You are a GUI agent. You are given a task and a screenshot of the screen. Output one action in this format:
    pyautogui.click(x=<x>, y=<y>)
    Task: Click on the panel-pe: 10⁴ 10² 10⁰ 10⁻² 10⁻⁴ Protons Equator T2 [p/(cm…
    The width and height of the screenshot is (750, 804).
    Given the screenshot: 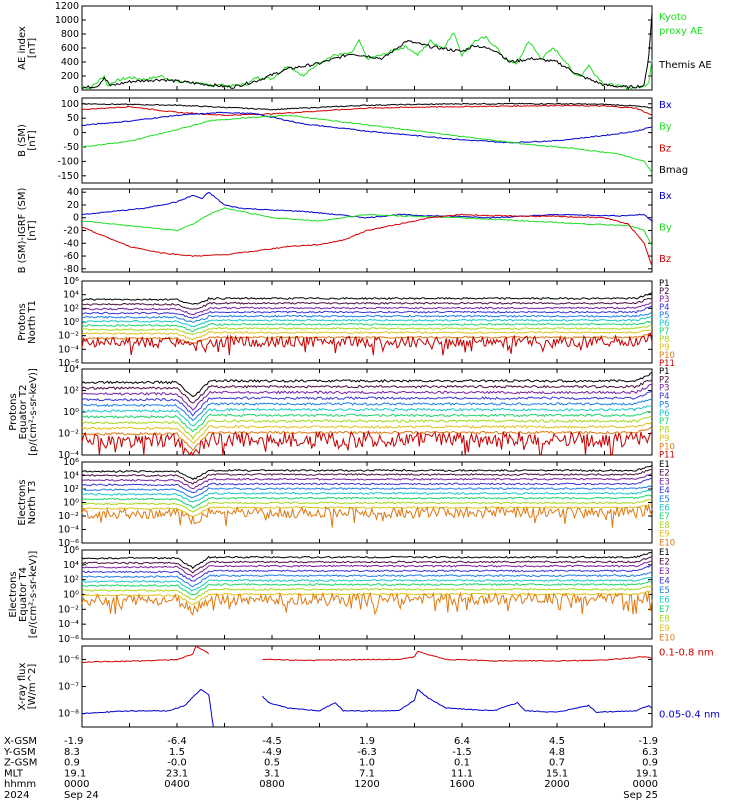 What is the action you would take?
    pyautogui.click(x=341, y=412)
    